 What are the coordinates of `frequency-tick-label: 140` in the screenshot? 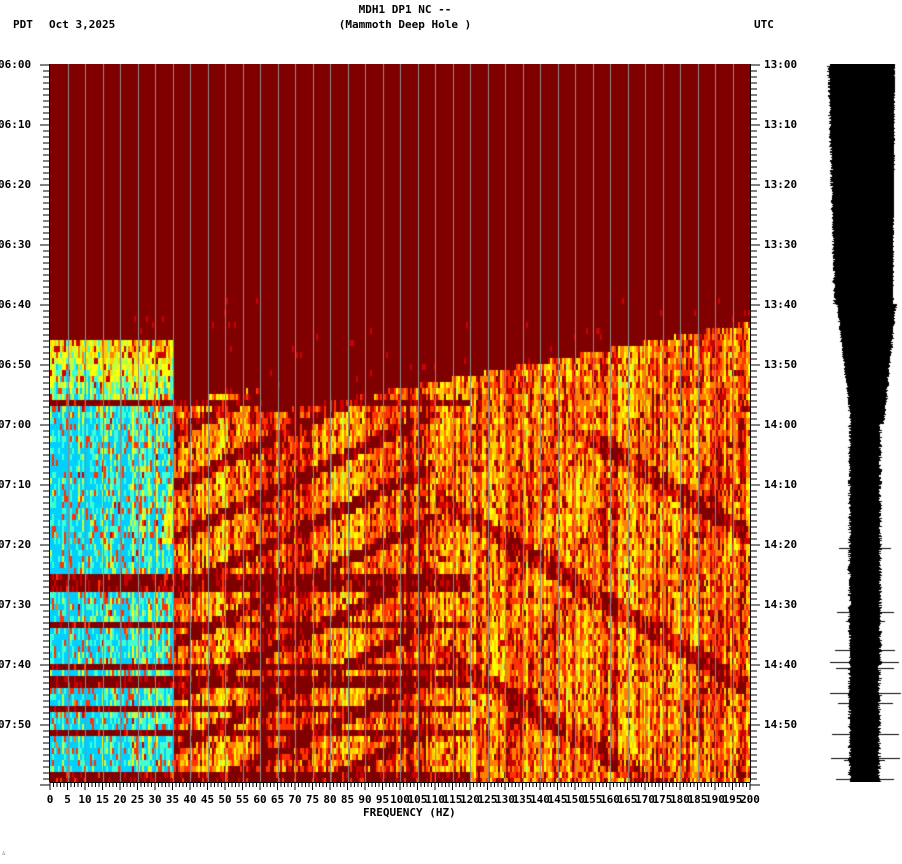 It's located at (540, 799).